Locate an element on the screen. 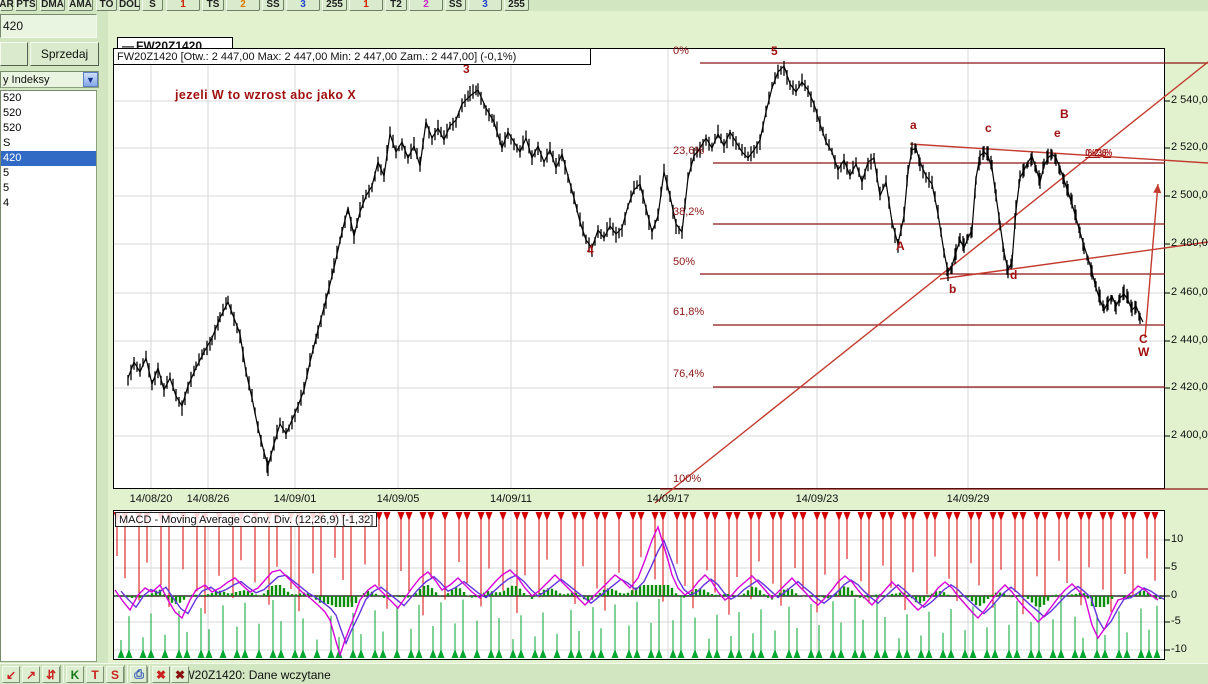 This screenshot has width=1208, height=684. wave-label-C: C is located at coordinates (1143, 339).